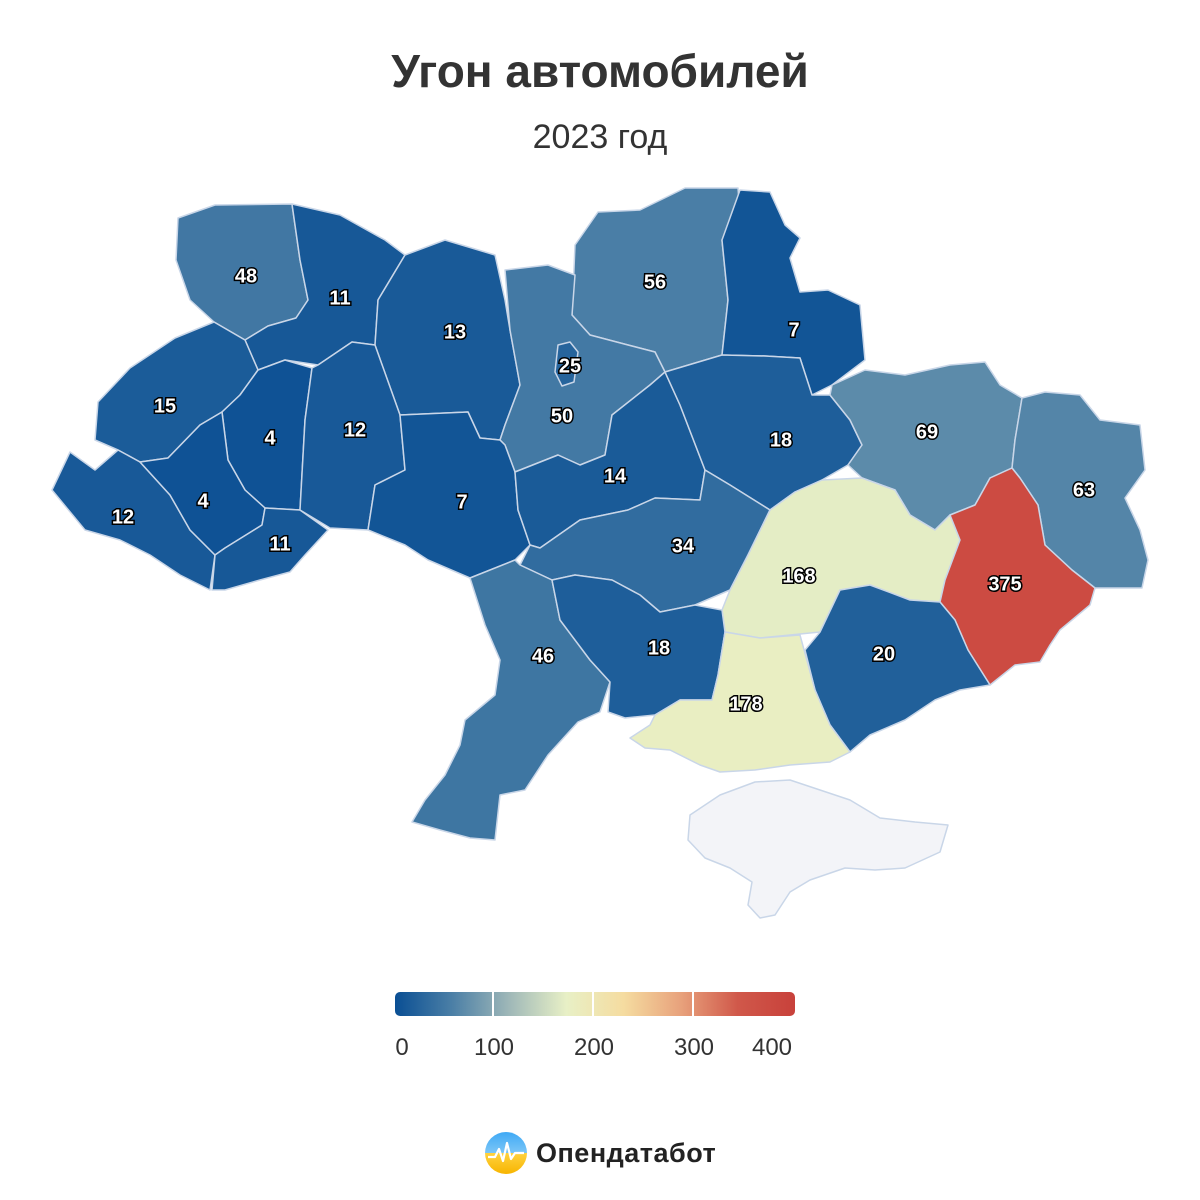 The height and width of the screenshot is (1200, 1200). Describe the element at coordinates (655, 282) in the screenshot. I see `value-label-chernihiv: 56` at that location.